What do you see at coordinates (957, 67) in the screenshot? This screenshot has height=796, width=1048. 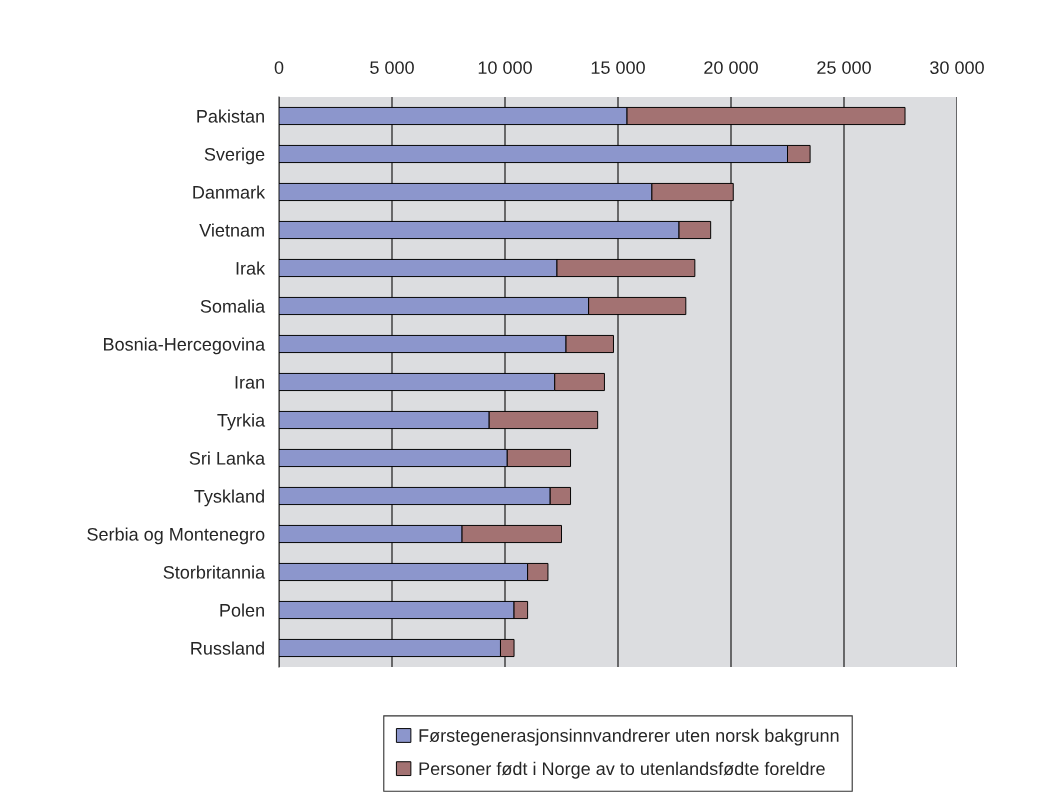 I see `x-tick-label: 30 000` at bounding box center [957, 67].